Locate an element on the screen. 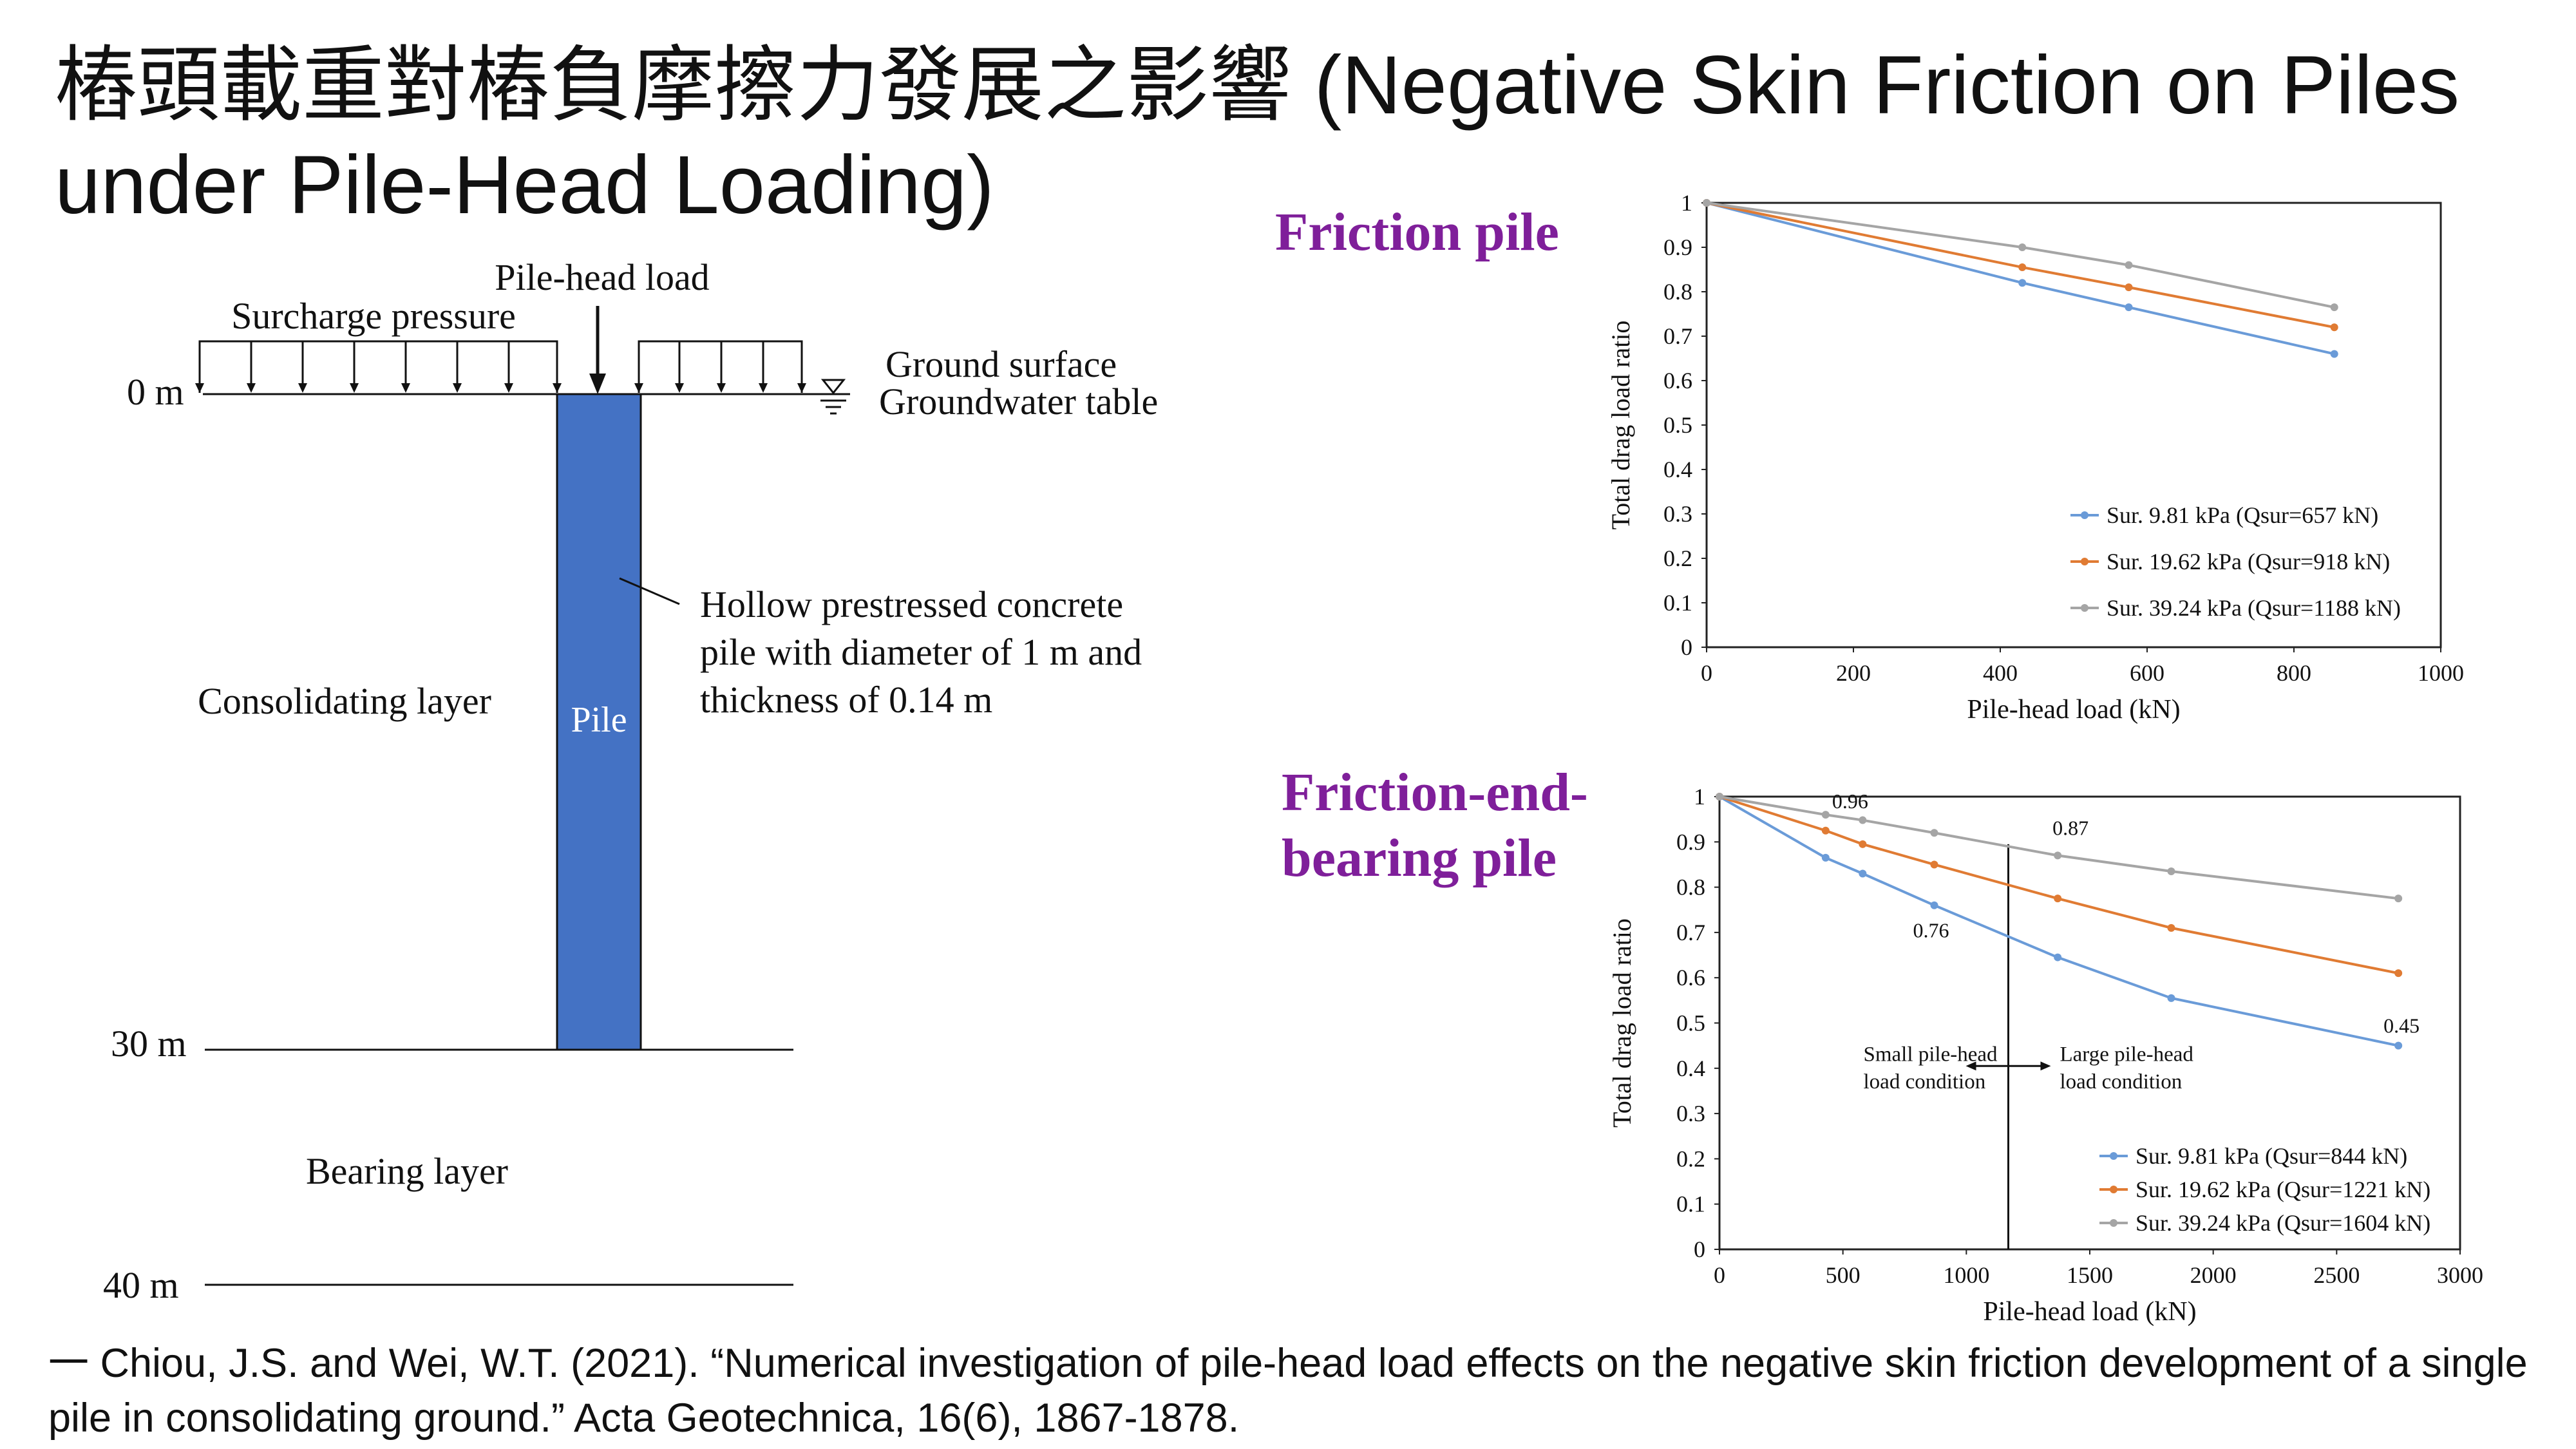  x-tick-label: 800 is located at coordinates (2294, 673).